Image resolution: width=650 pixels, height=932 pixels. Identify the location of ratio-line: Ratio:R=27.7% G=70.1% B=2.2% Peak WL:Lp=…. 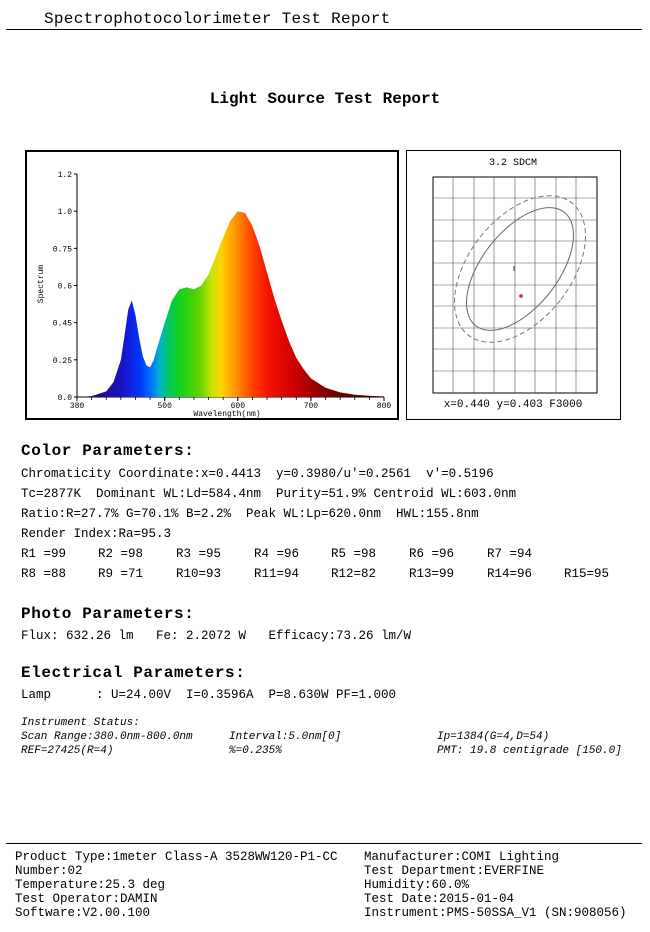
(250, 514).